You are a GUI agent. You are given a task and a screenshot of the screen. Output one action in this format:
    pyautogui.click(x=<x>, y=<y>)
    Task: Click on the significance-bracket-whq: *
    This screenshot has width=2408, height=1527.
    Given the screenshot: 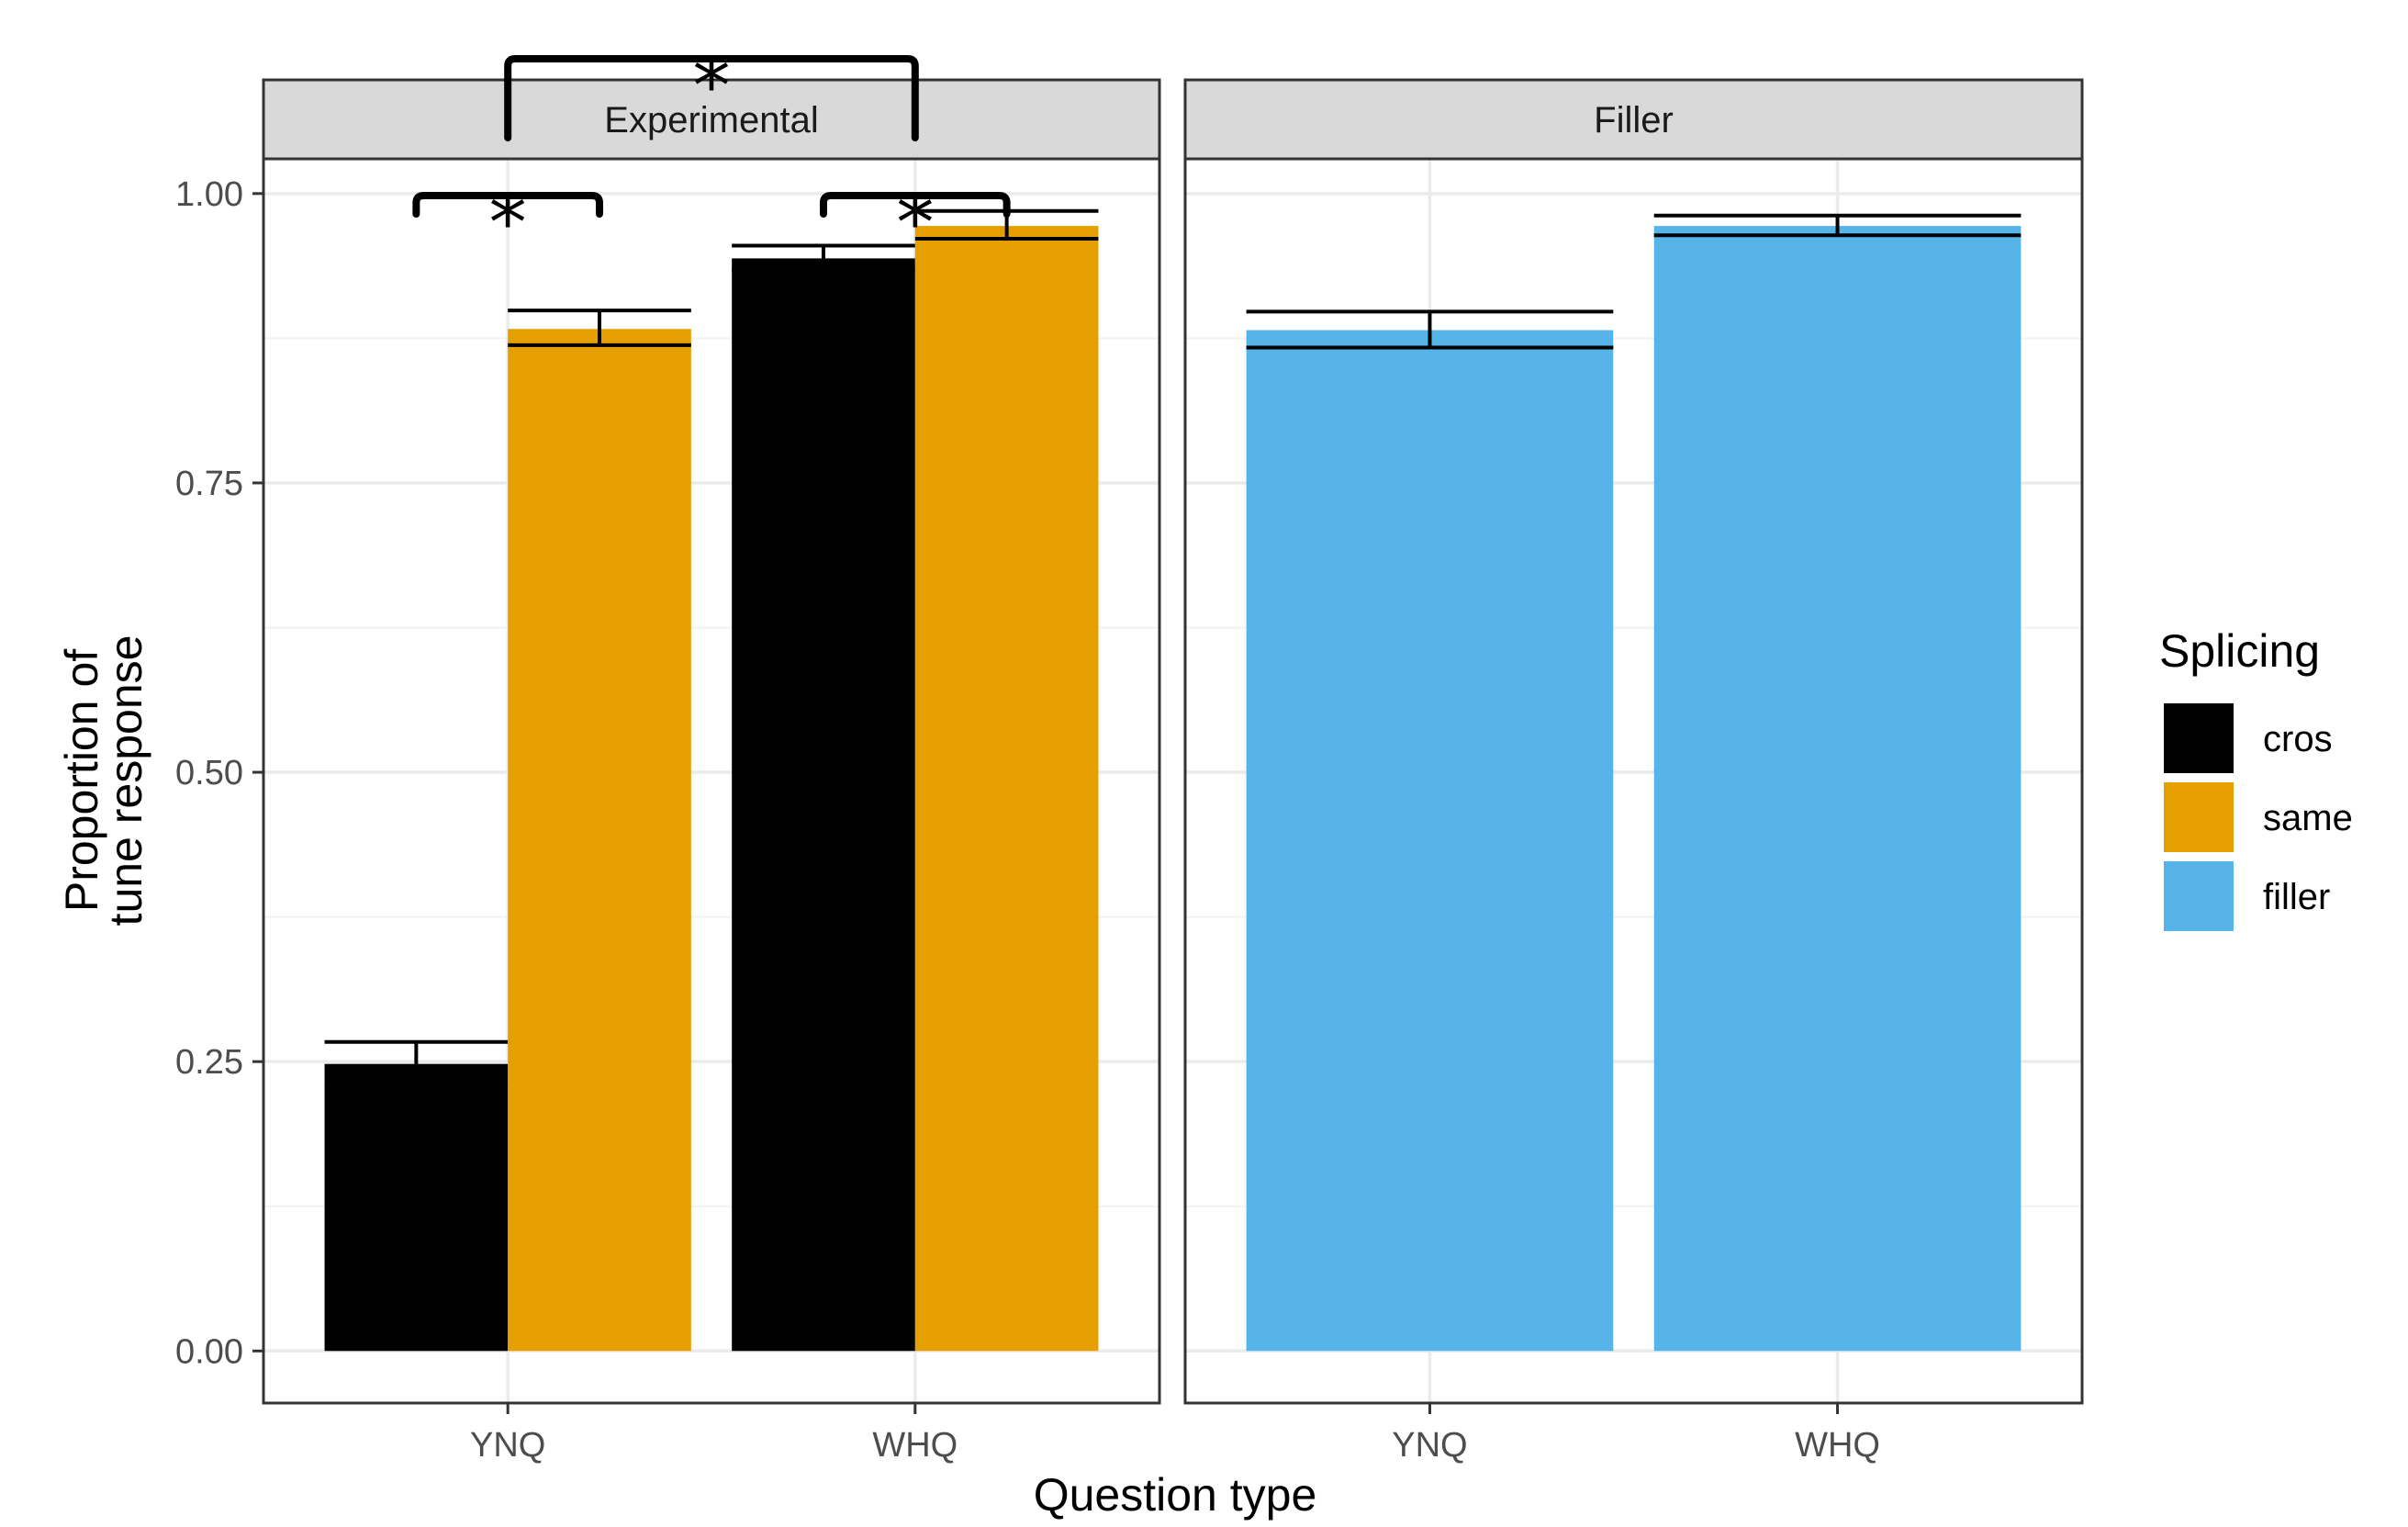 What is the action you would take?
    pyautogui.click(x=915, y=223)
    